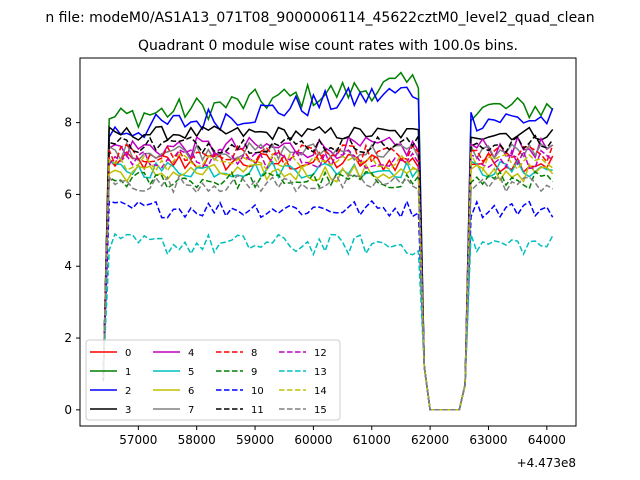  Describe the element at coordinates (255, 440) in the screenshot. I see `x-tick-label: 59000` at that location.